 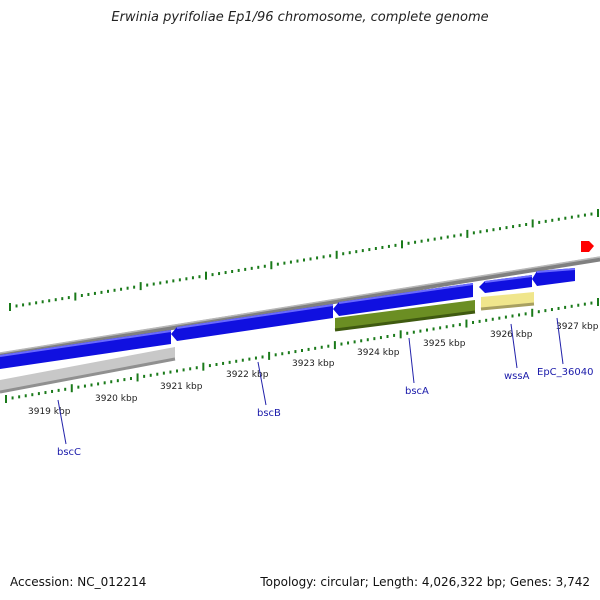 I want to click on gene-label-wssa: wssA, so click(x=517, y=376).